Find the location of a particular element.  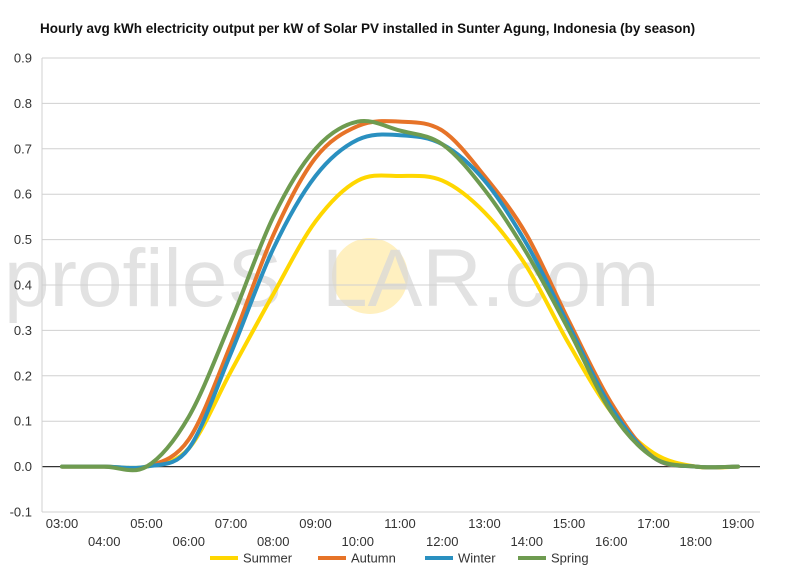

x-tick-label: 03:00 is located at coordinates (62, 523).